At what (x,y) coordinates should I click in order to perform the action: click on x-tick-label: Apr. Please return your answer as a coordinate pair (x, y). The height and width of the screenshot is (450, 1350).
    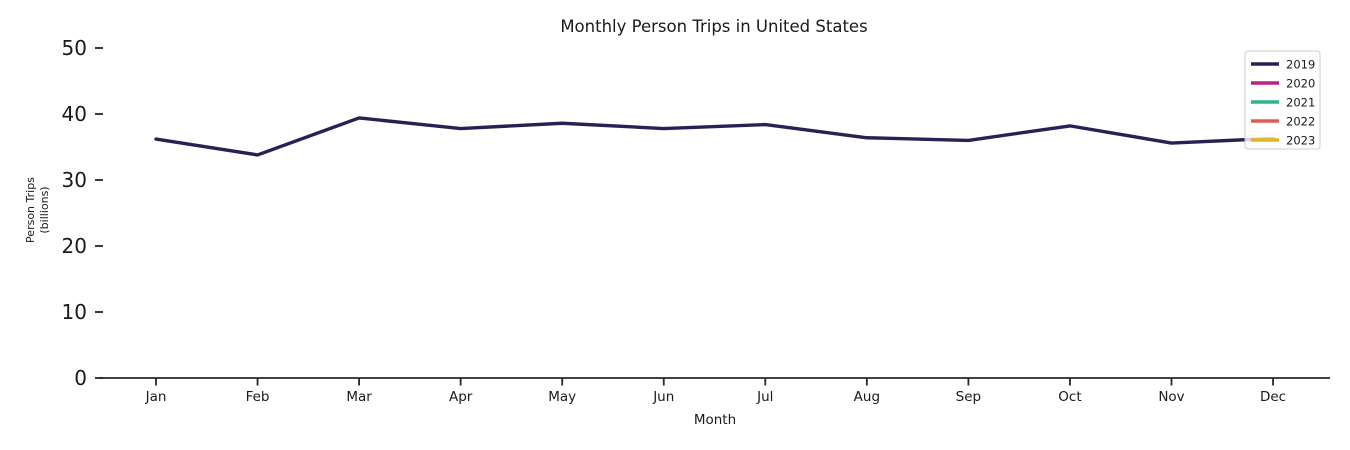
    Looking at the image, I should click on (461, 397).